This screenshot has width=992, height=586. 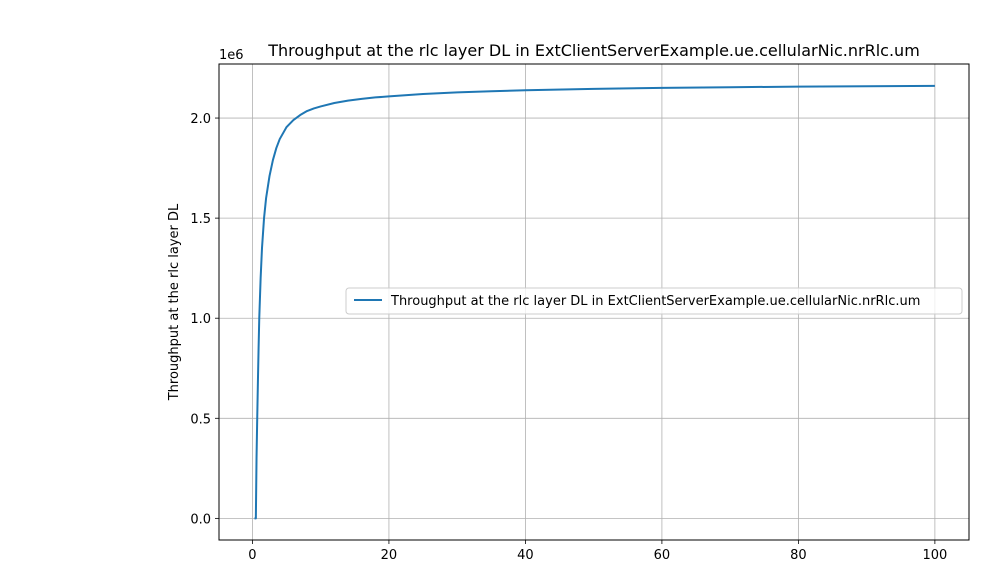 I want to click on y-tick-label: 0.5, so click(x=200, y=419).